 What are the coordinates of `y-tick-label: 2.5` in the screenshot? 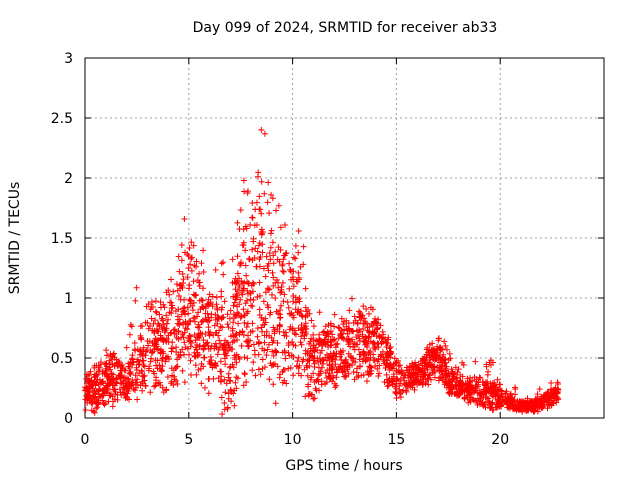 It's located at (62, 119).